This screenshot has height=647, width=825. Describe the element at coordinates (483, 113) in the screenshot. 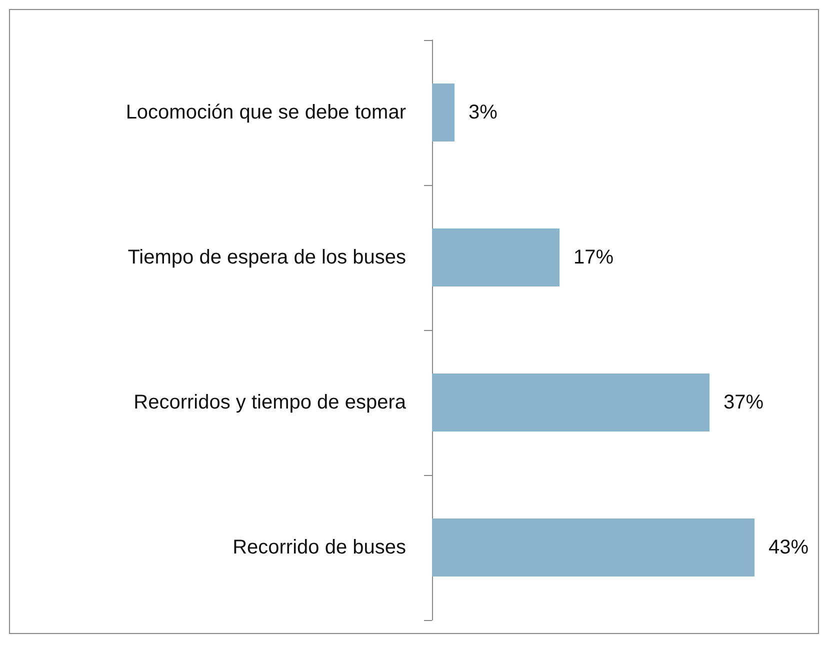

I see `data-label: 3%` at that location.